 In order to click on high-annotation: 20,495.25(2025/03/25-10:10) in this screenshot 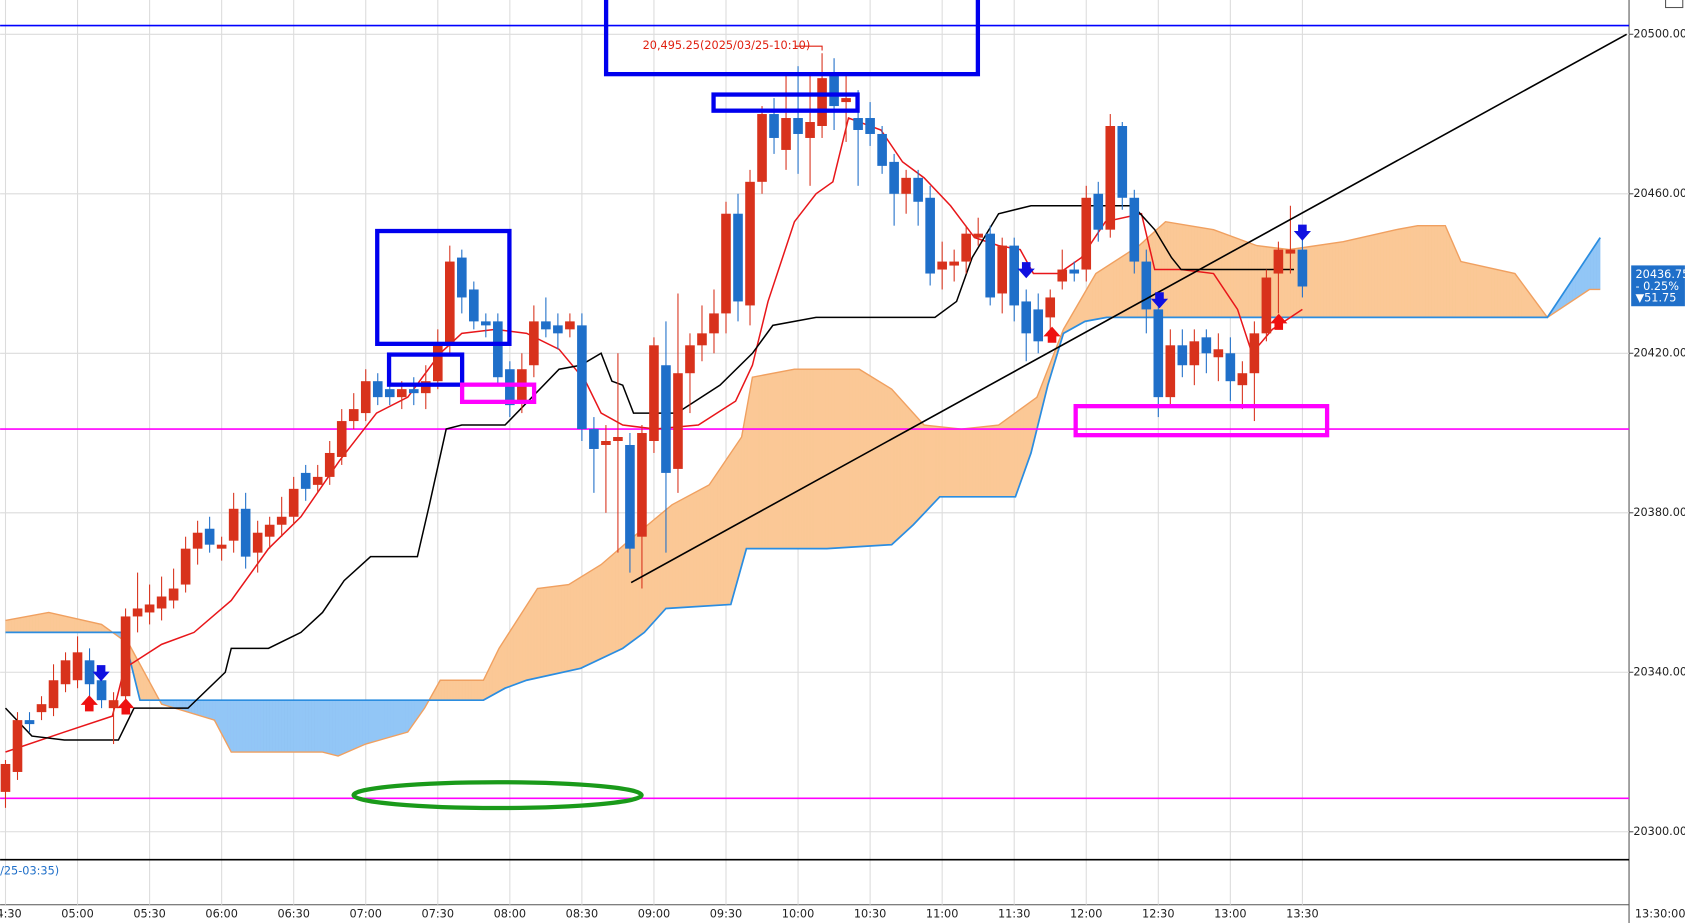, I will do `click(727, 45)`.